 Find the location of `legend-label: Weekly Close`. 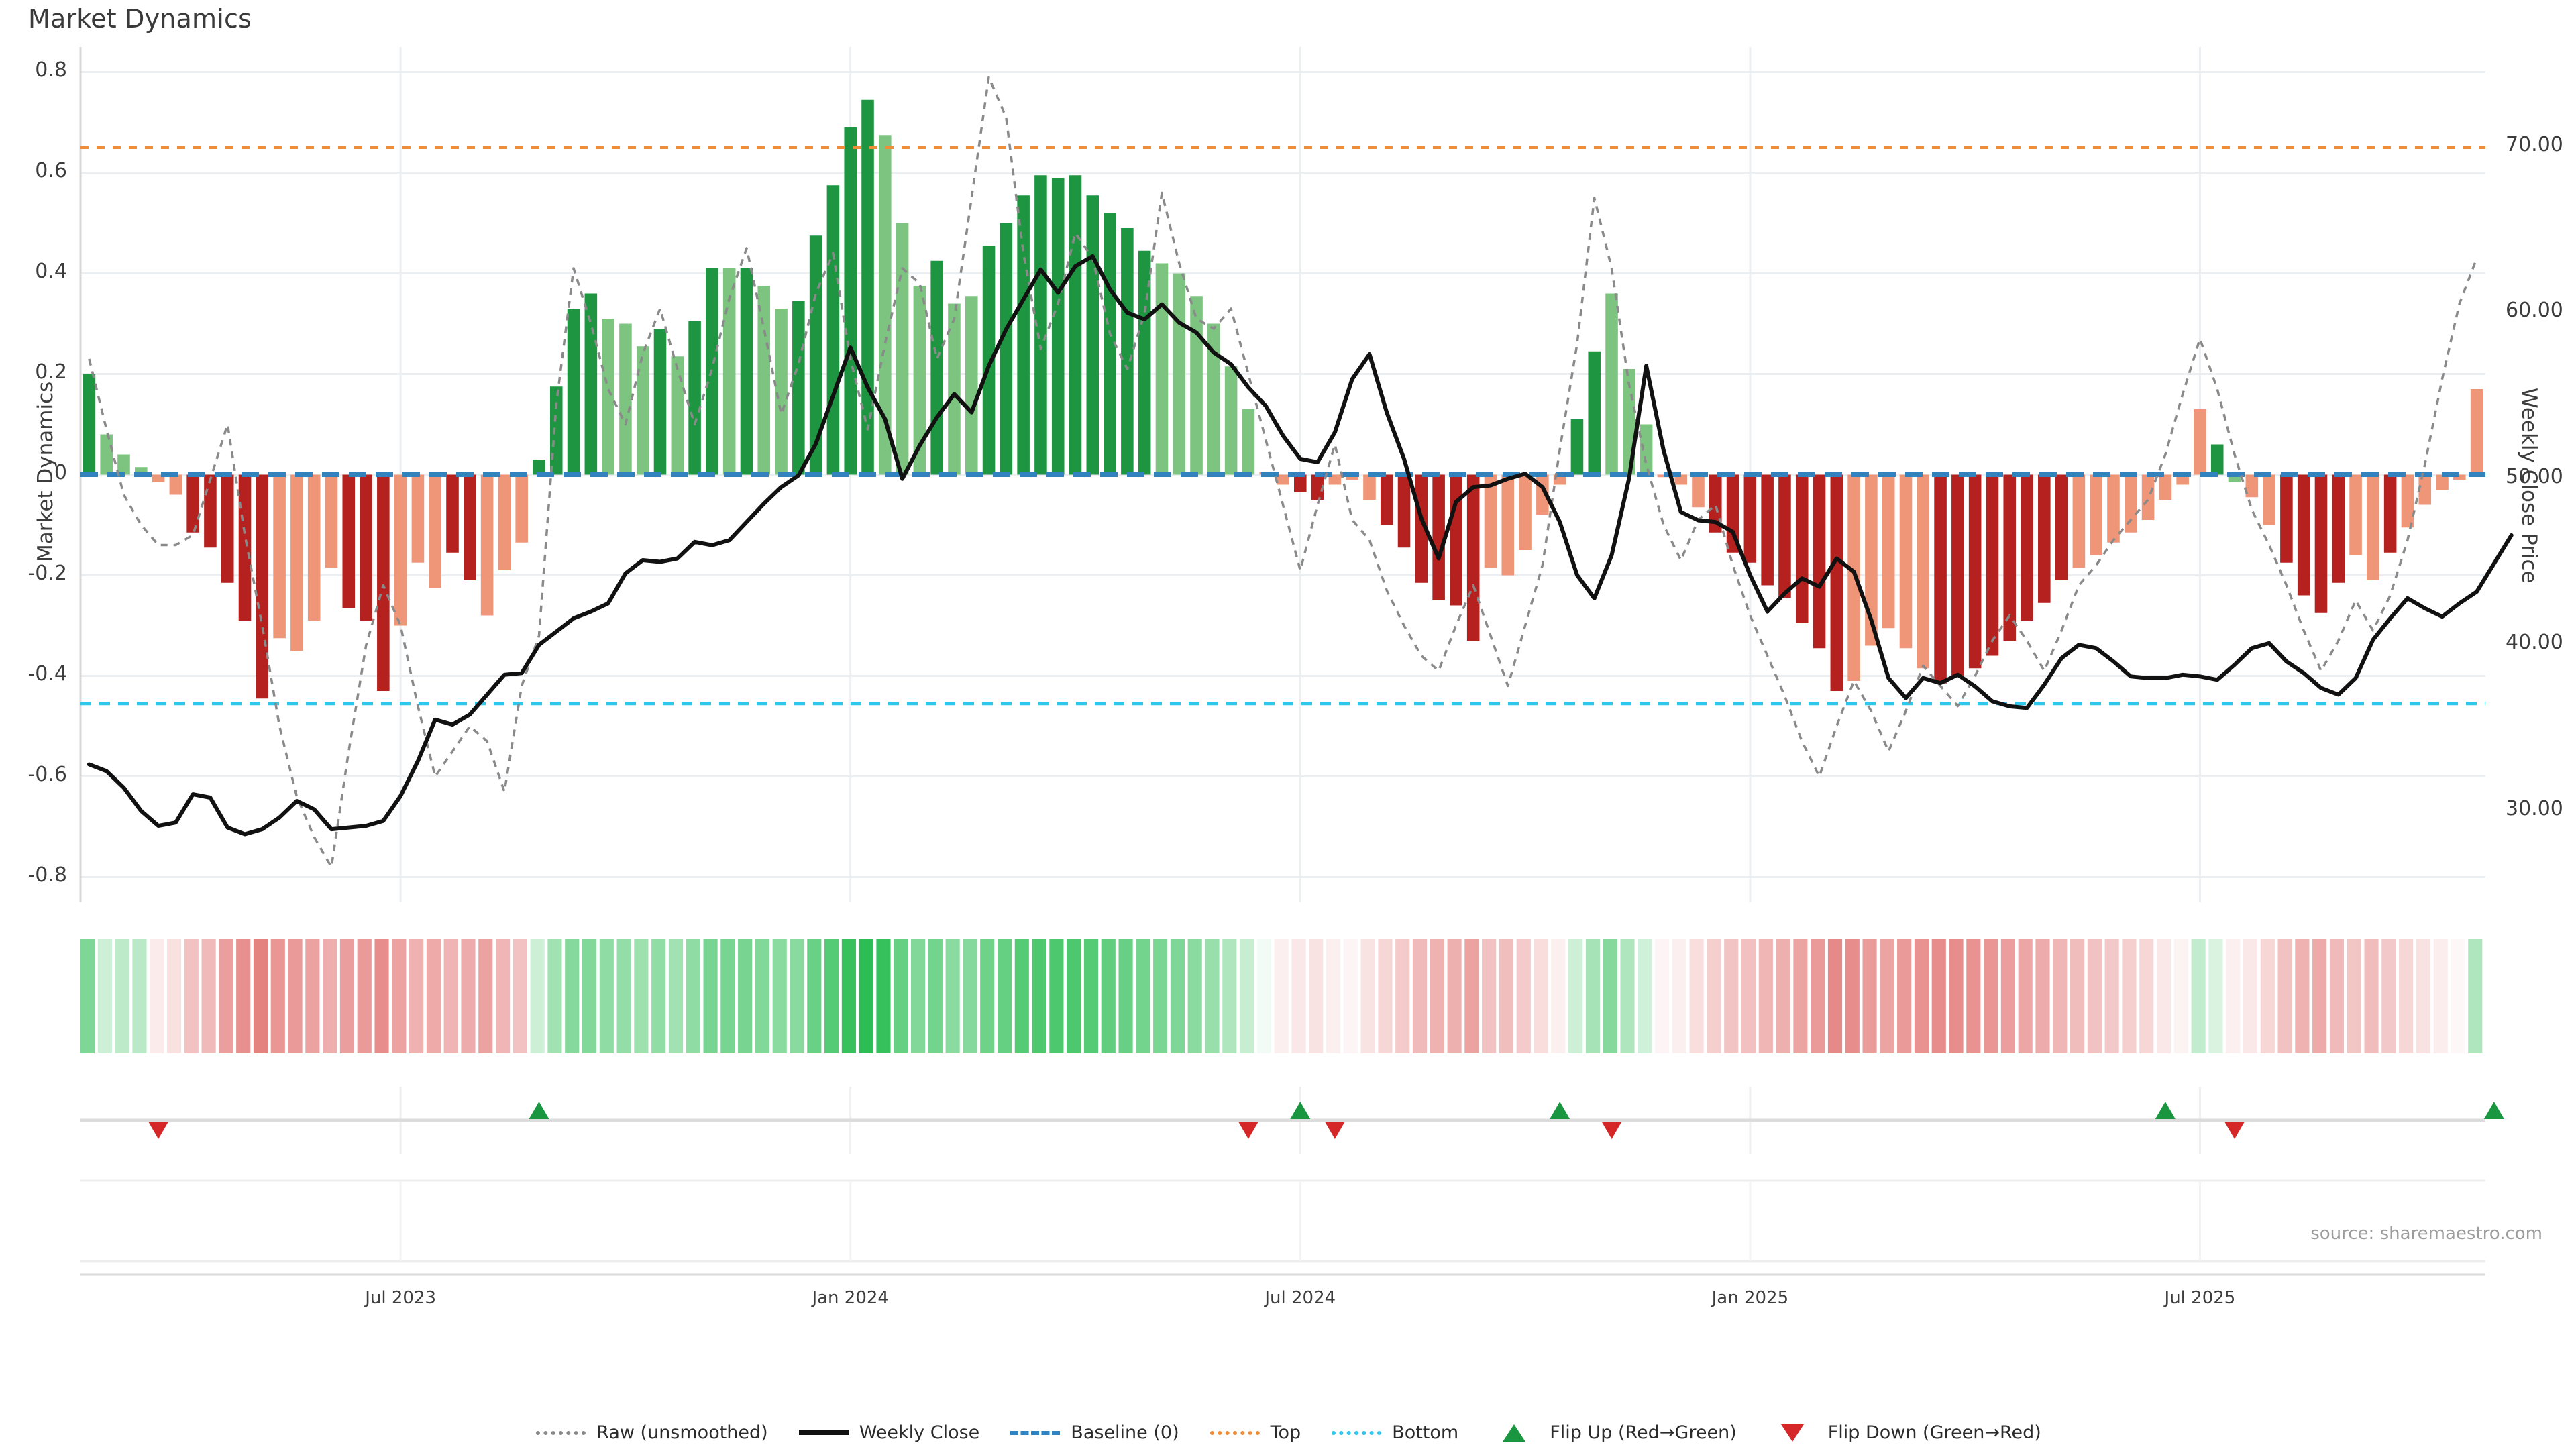

legend-label: Weekly Close is located at coordinates (919, 1432).